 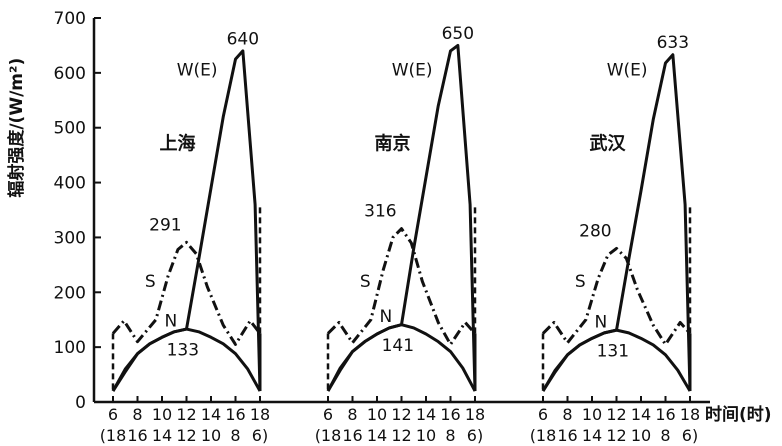 What do you see at coordinates (608, 144) in the screenshot?
I see `city-label: 武汉` at bounding box center [608, 144].